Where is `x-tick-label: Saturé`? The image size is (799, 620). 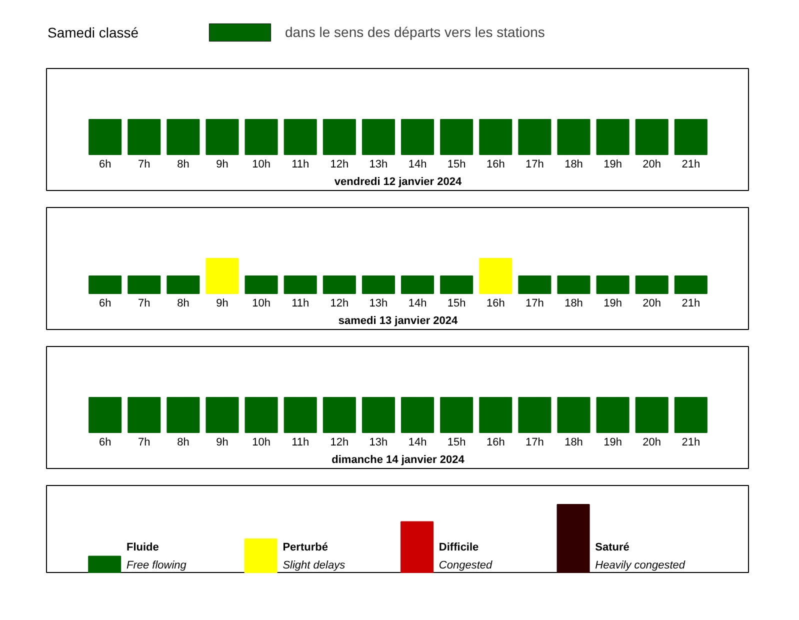
x-tick-label: Saturé is located at coordinates (612, 547).